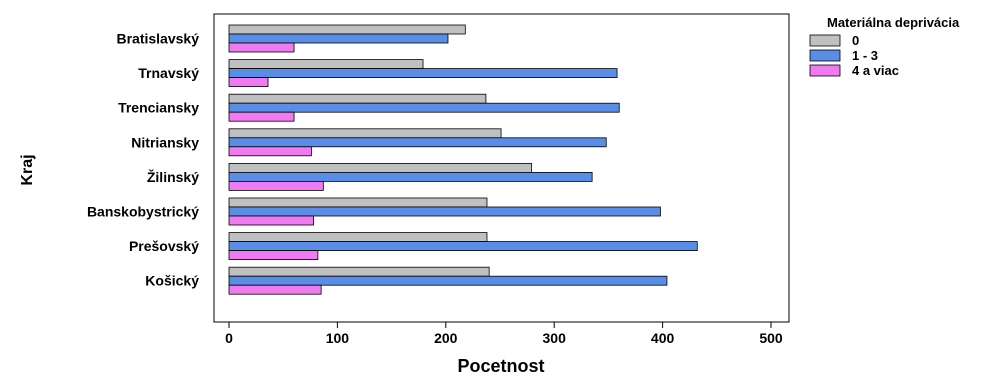 The image size is (995, 376). What do you see at coordinates (855, 40) in the screenshot?
I see `legend-label-1: 0` at bounding box center [855, 40].